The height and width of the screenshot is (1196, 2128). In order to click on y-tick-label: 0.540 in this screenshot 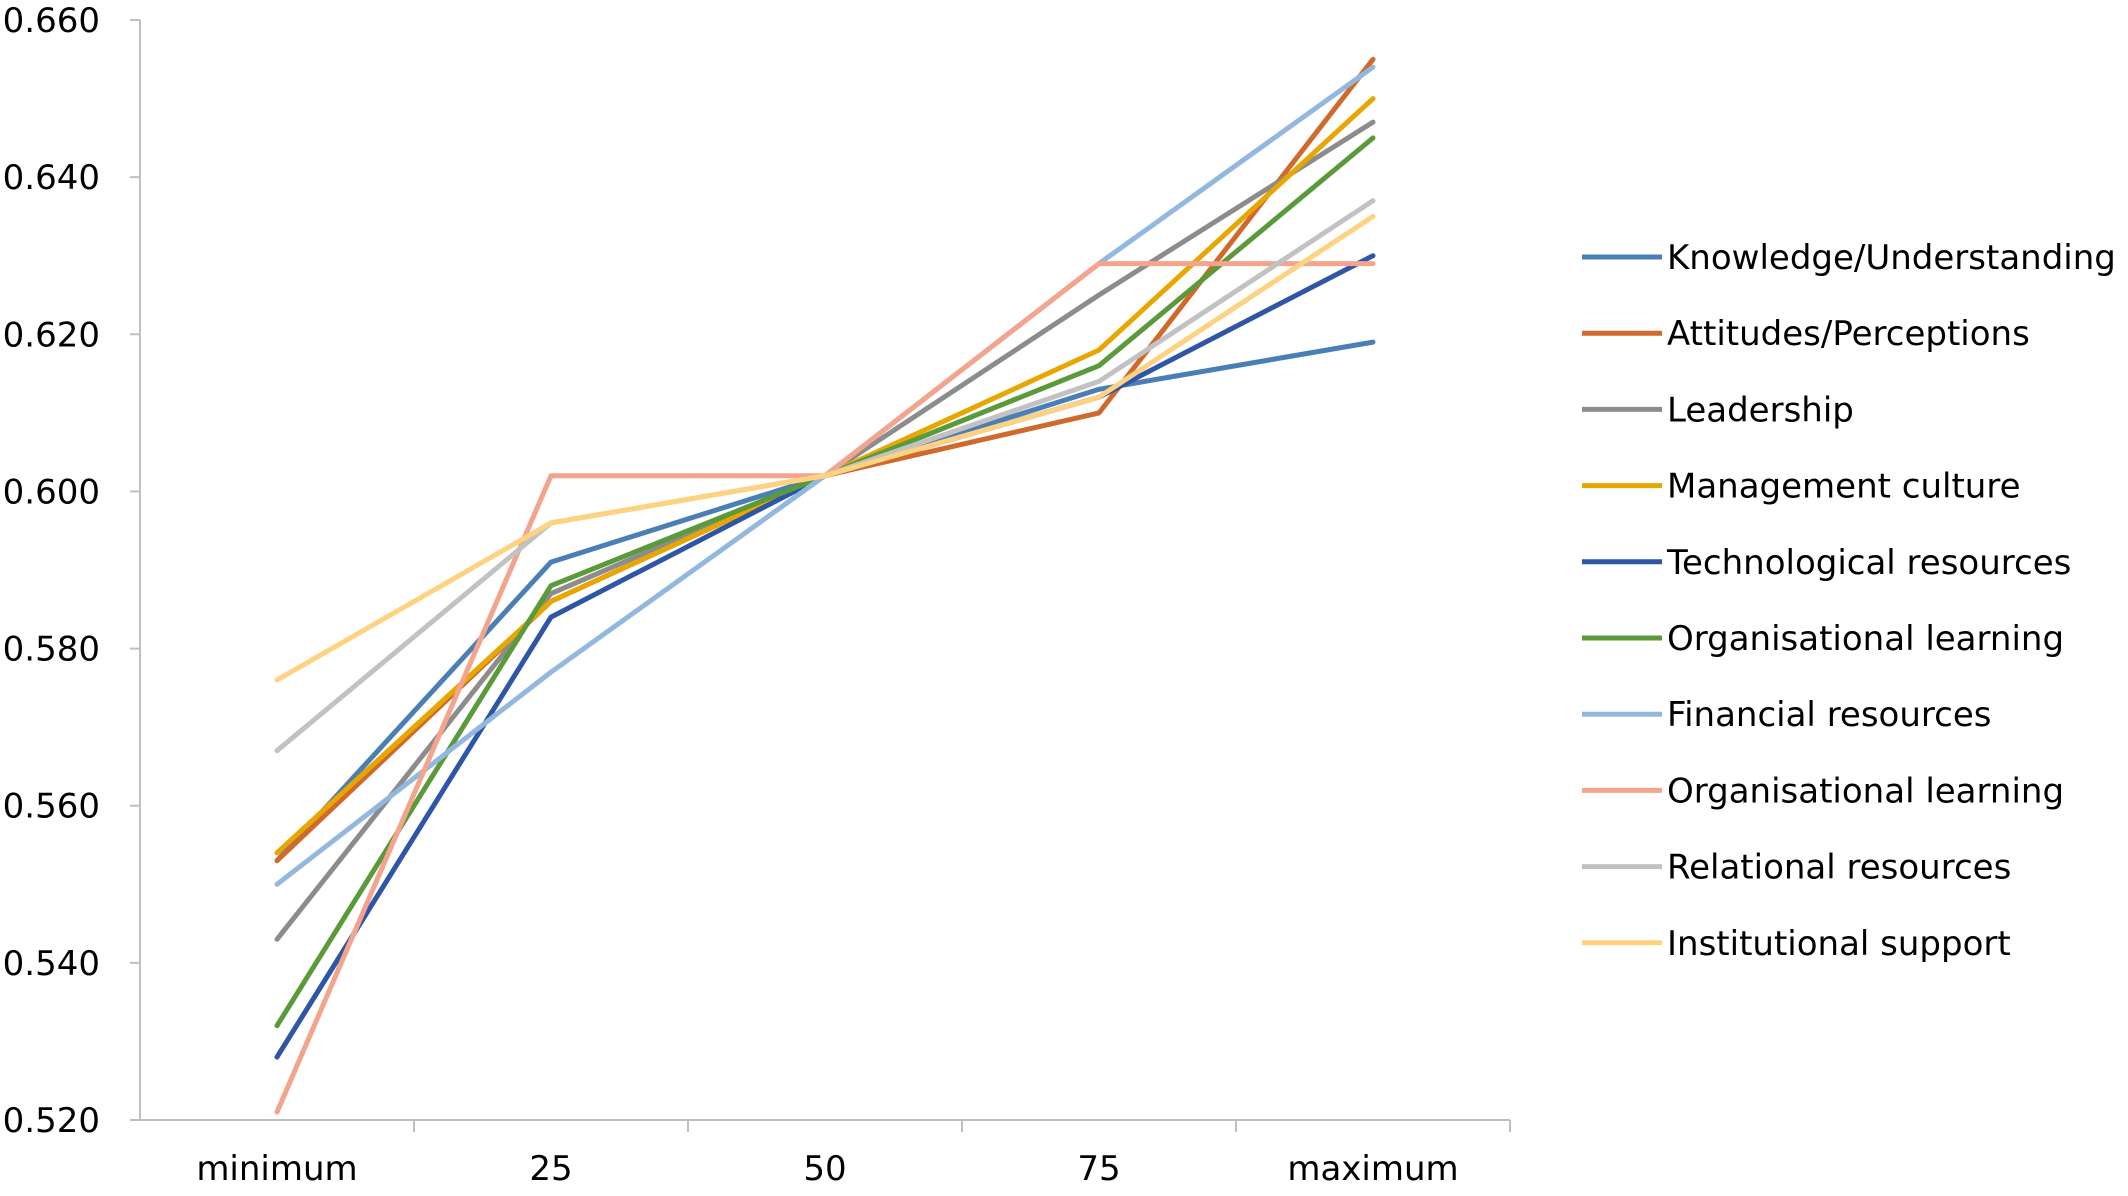, I will do `click(51, 964)`.